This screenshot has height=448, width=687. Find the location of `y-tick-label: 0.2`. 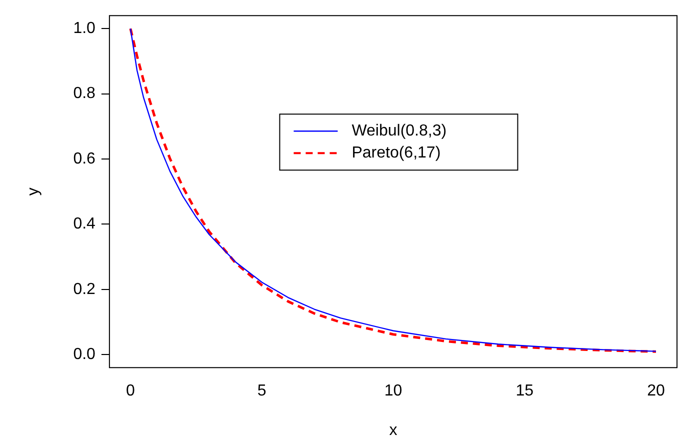

y-tick-label: 0.2 is located at coordinates (84, 289).